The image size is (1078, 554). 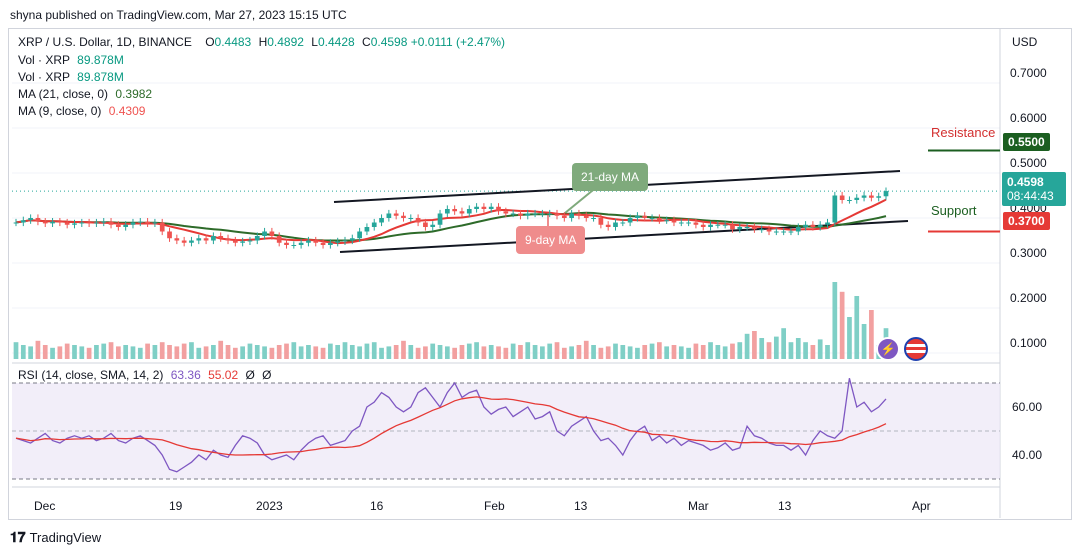 What do you see at coordinates (63, 94) in the screenshot?
I see `ma21-label: MA (21, close, 0)` at bounding box center [63, 94].